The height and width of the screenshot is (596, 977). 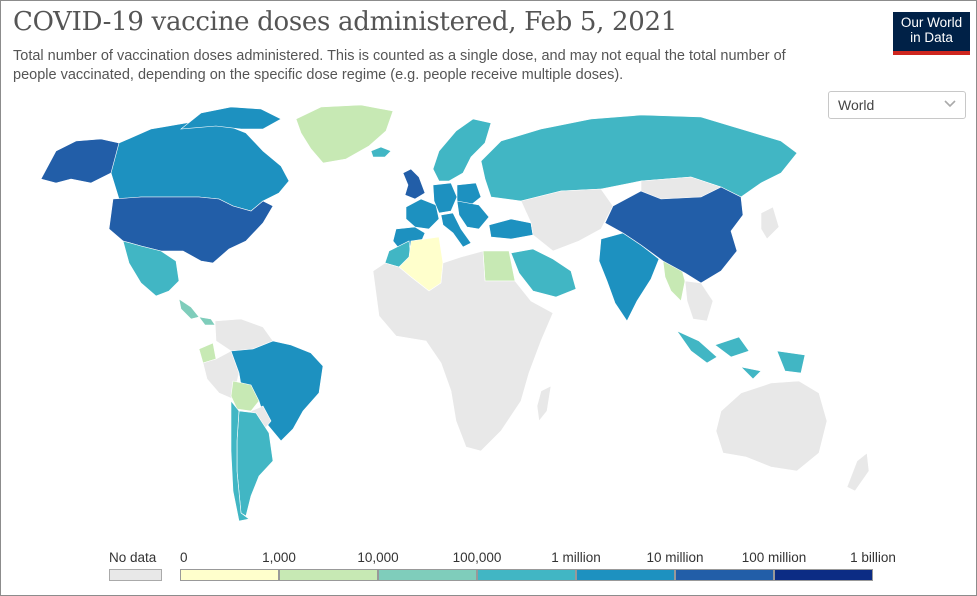 I want to click on region-select-value: World, so click(x=856, y=105).